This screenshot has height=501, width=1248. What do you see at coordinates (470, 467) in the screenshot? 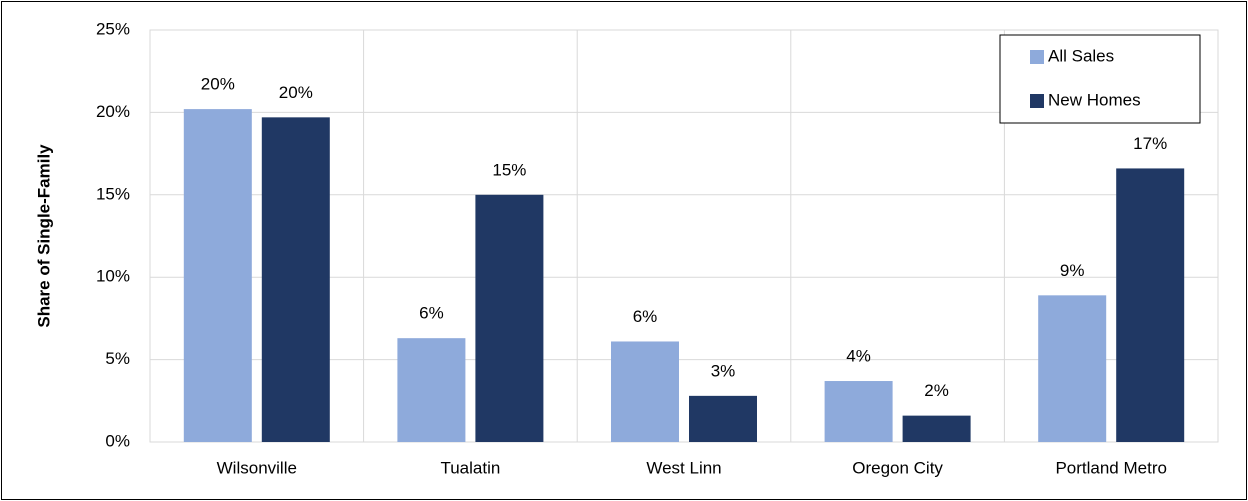
I see `x-tick-label: Tualatin` at bounding box center [470, 467].